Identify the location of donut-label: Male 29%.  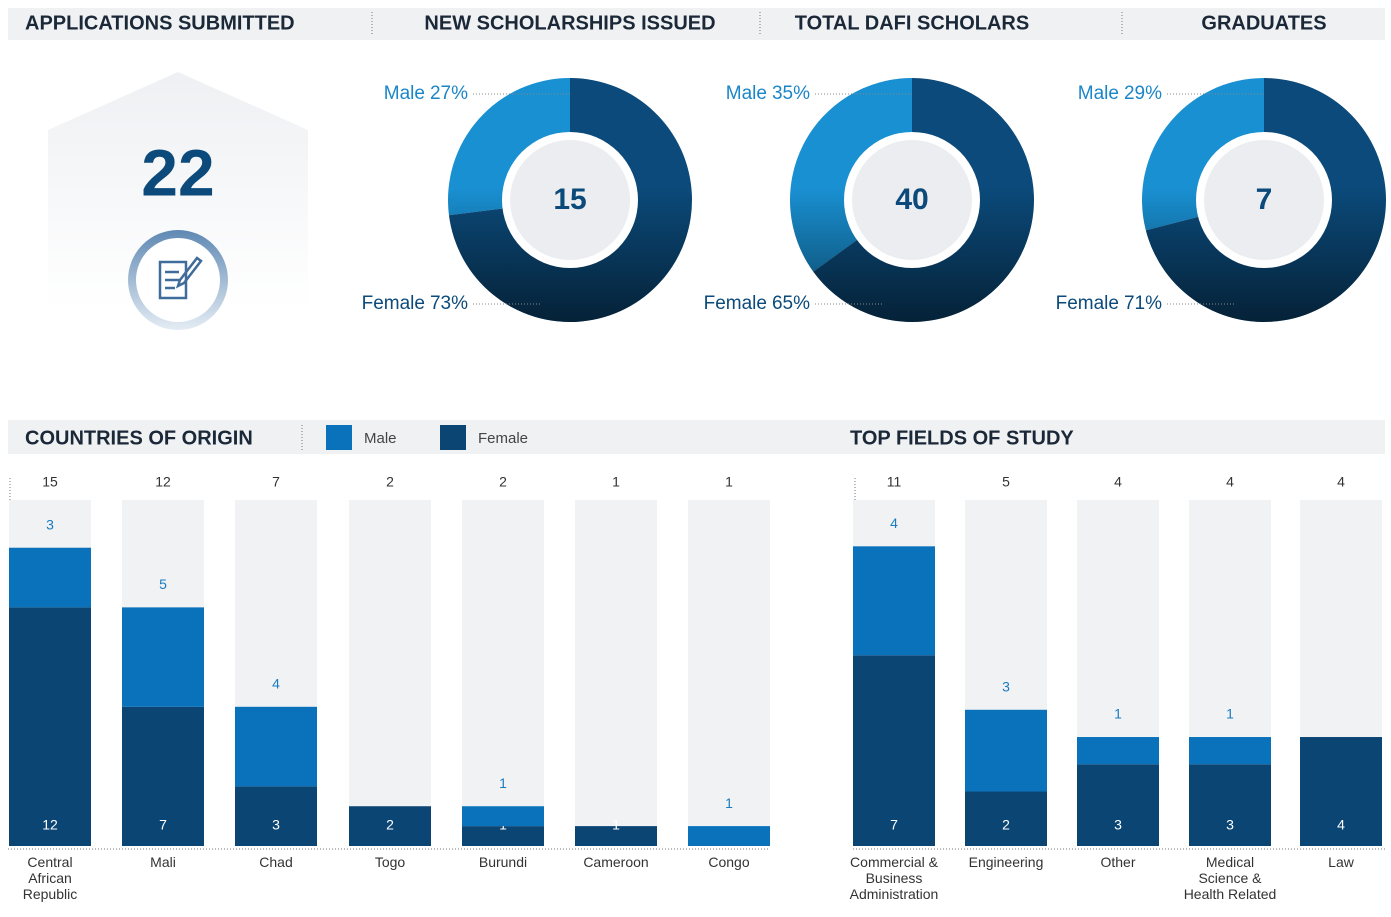
(1120, 93).